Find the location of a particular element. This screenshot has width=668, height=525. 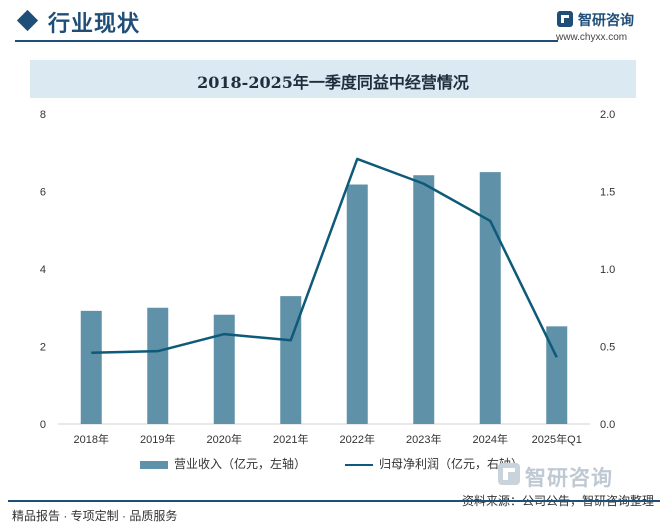

chart-title-band: 2018-2025年一季度同益中经营情况 is located at coordinates (333, 79).